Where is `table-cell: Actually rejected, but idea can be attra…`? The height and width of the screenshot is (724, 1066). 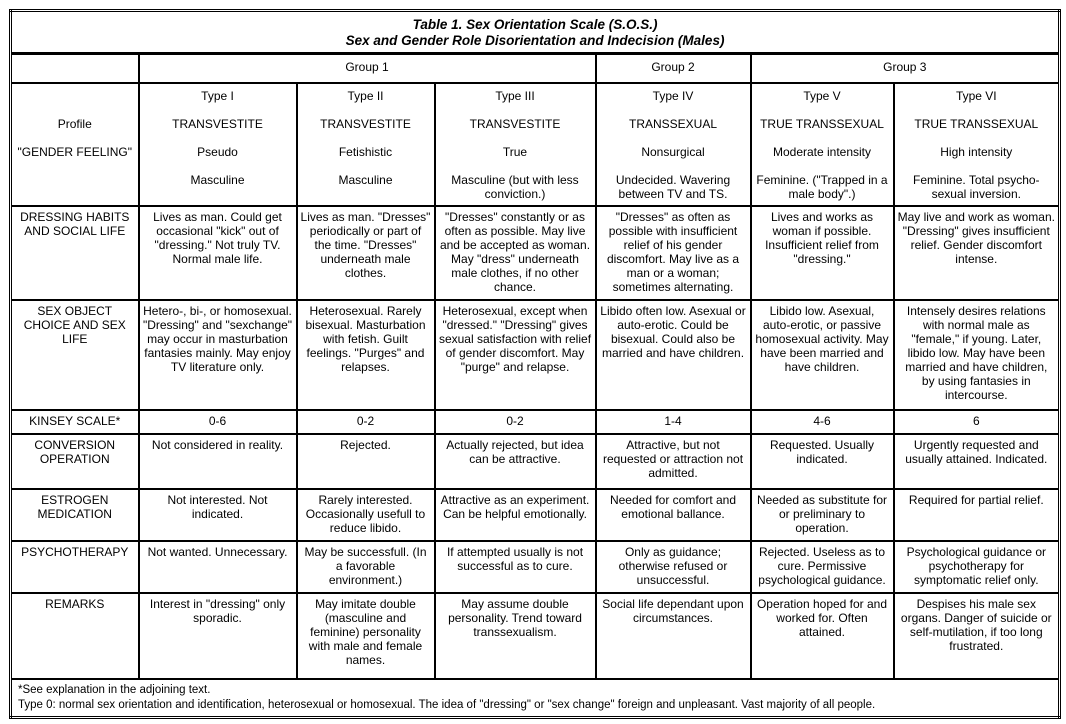 table-cell: Actually rejected, but idea can be attra… is located at coordinates (515, 461).